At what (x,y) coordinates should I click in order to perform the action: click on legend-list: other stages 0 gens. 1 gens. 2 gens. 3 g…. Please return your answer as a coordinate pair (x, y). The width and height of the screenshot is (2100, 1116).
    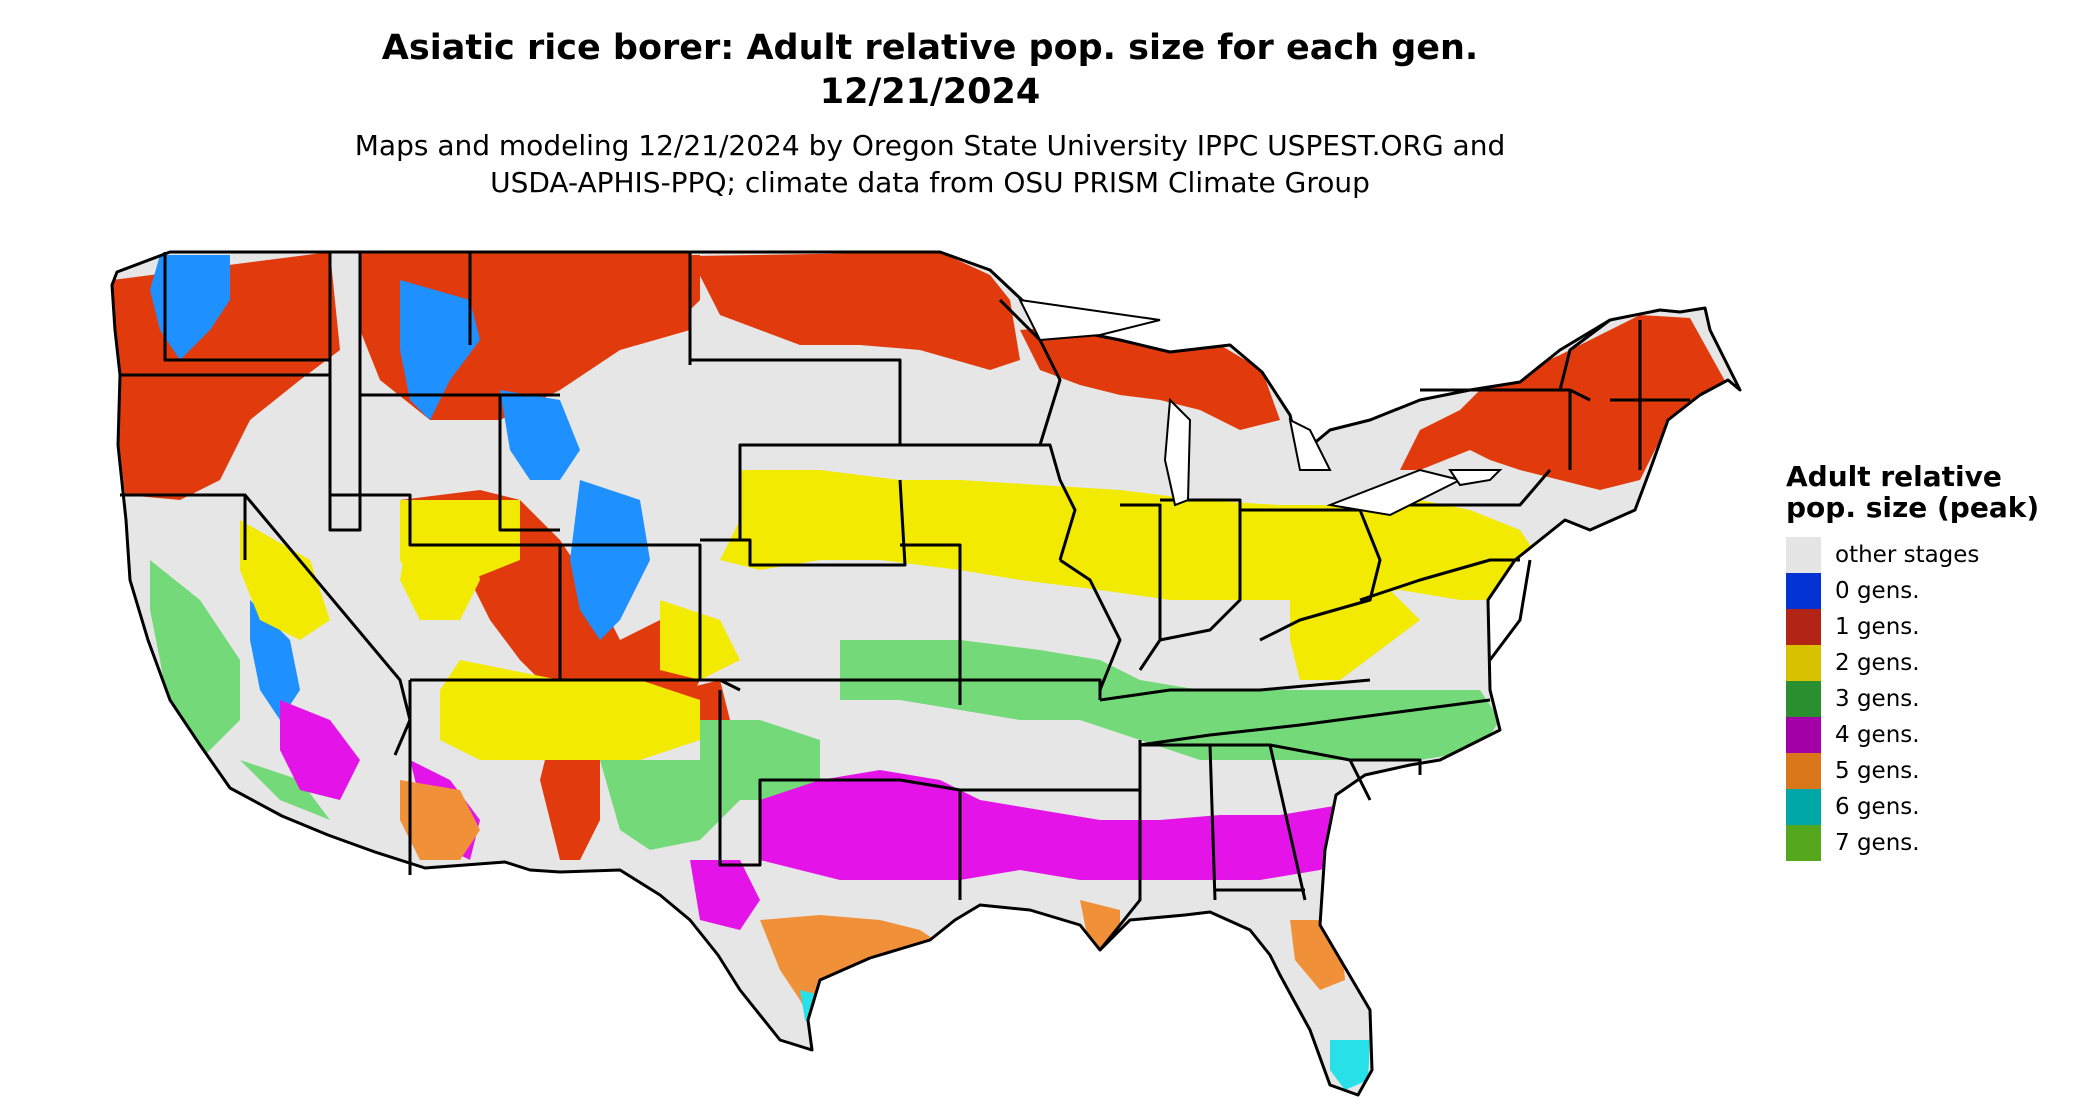
    Looking at the image, I should click on (1916, 699).